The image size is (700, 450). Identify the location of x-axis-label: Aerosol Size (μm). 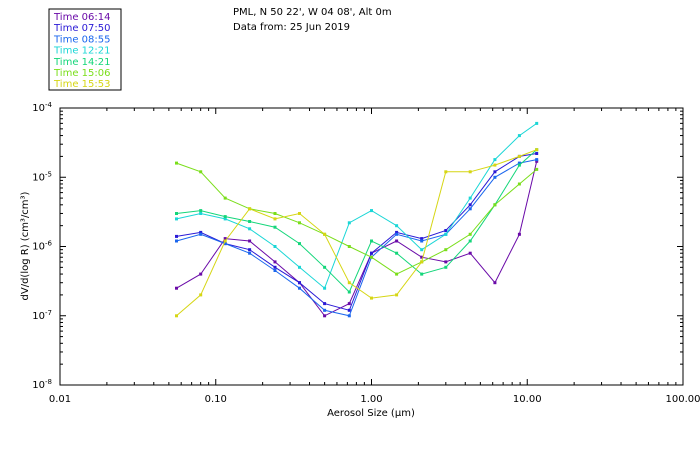
(371, 413).